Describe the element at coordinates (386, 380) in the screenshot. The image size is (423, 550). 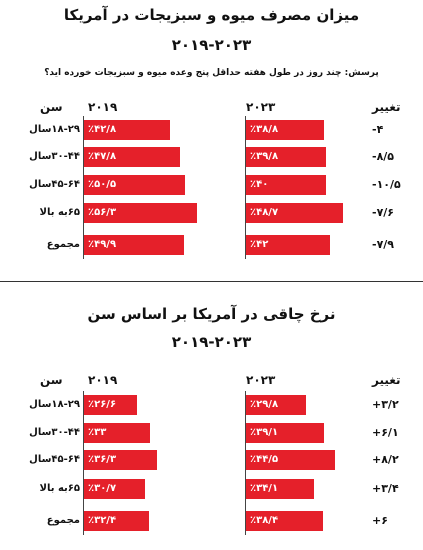
I see `chart2-header-change: تغییر` at that location.